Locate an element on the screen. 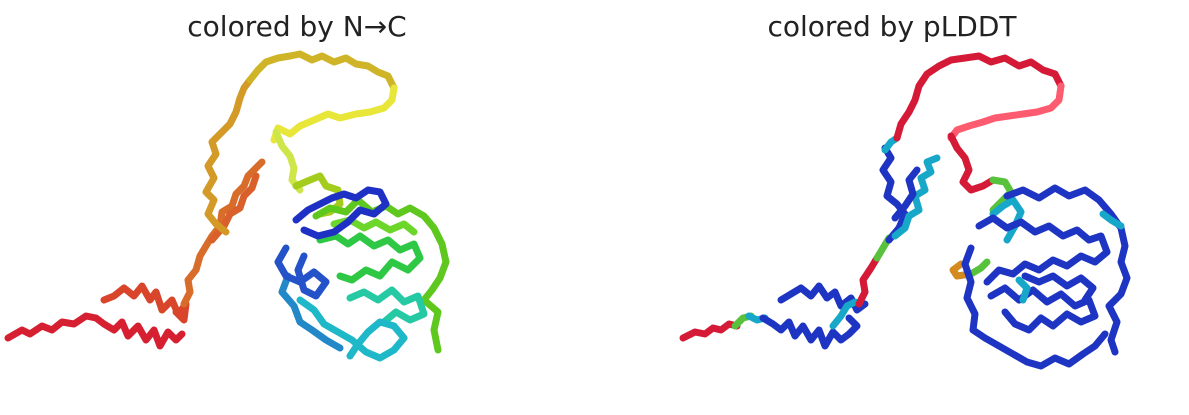 This screenshot has height=415, width=1189. panel-title: colored by pLDDT is located at coordinates (892, 26).